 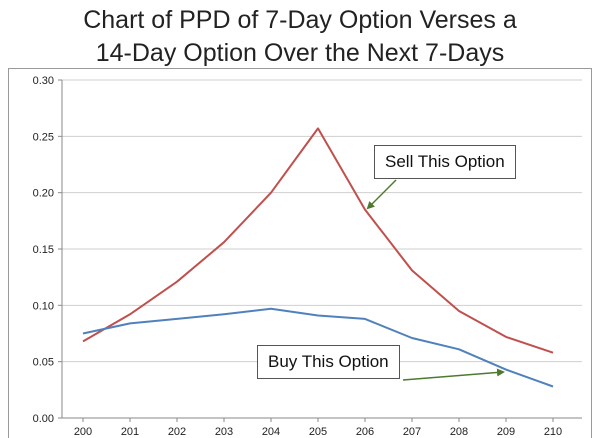 What do you see at coordinates (300, 20) in the screenshot?
I see `chart-title-line-1: Chart of PPD of 7-Day Option Verses a` at bounding box center [300, 20].